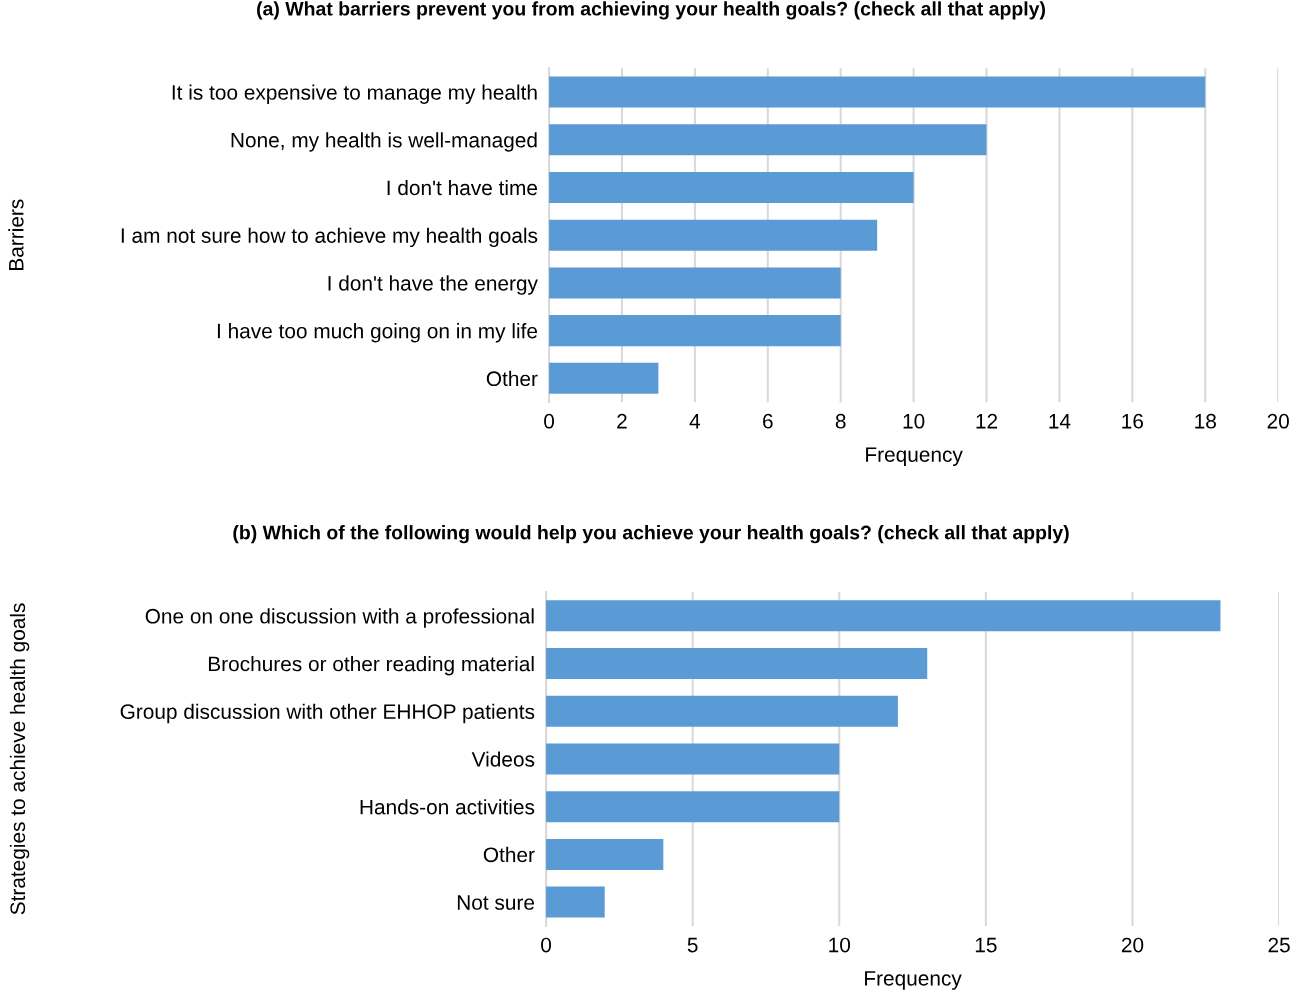 This screenshot has width=1302, height=1003. I want to click on x-tick-label: 8, so click(840, 421).